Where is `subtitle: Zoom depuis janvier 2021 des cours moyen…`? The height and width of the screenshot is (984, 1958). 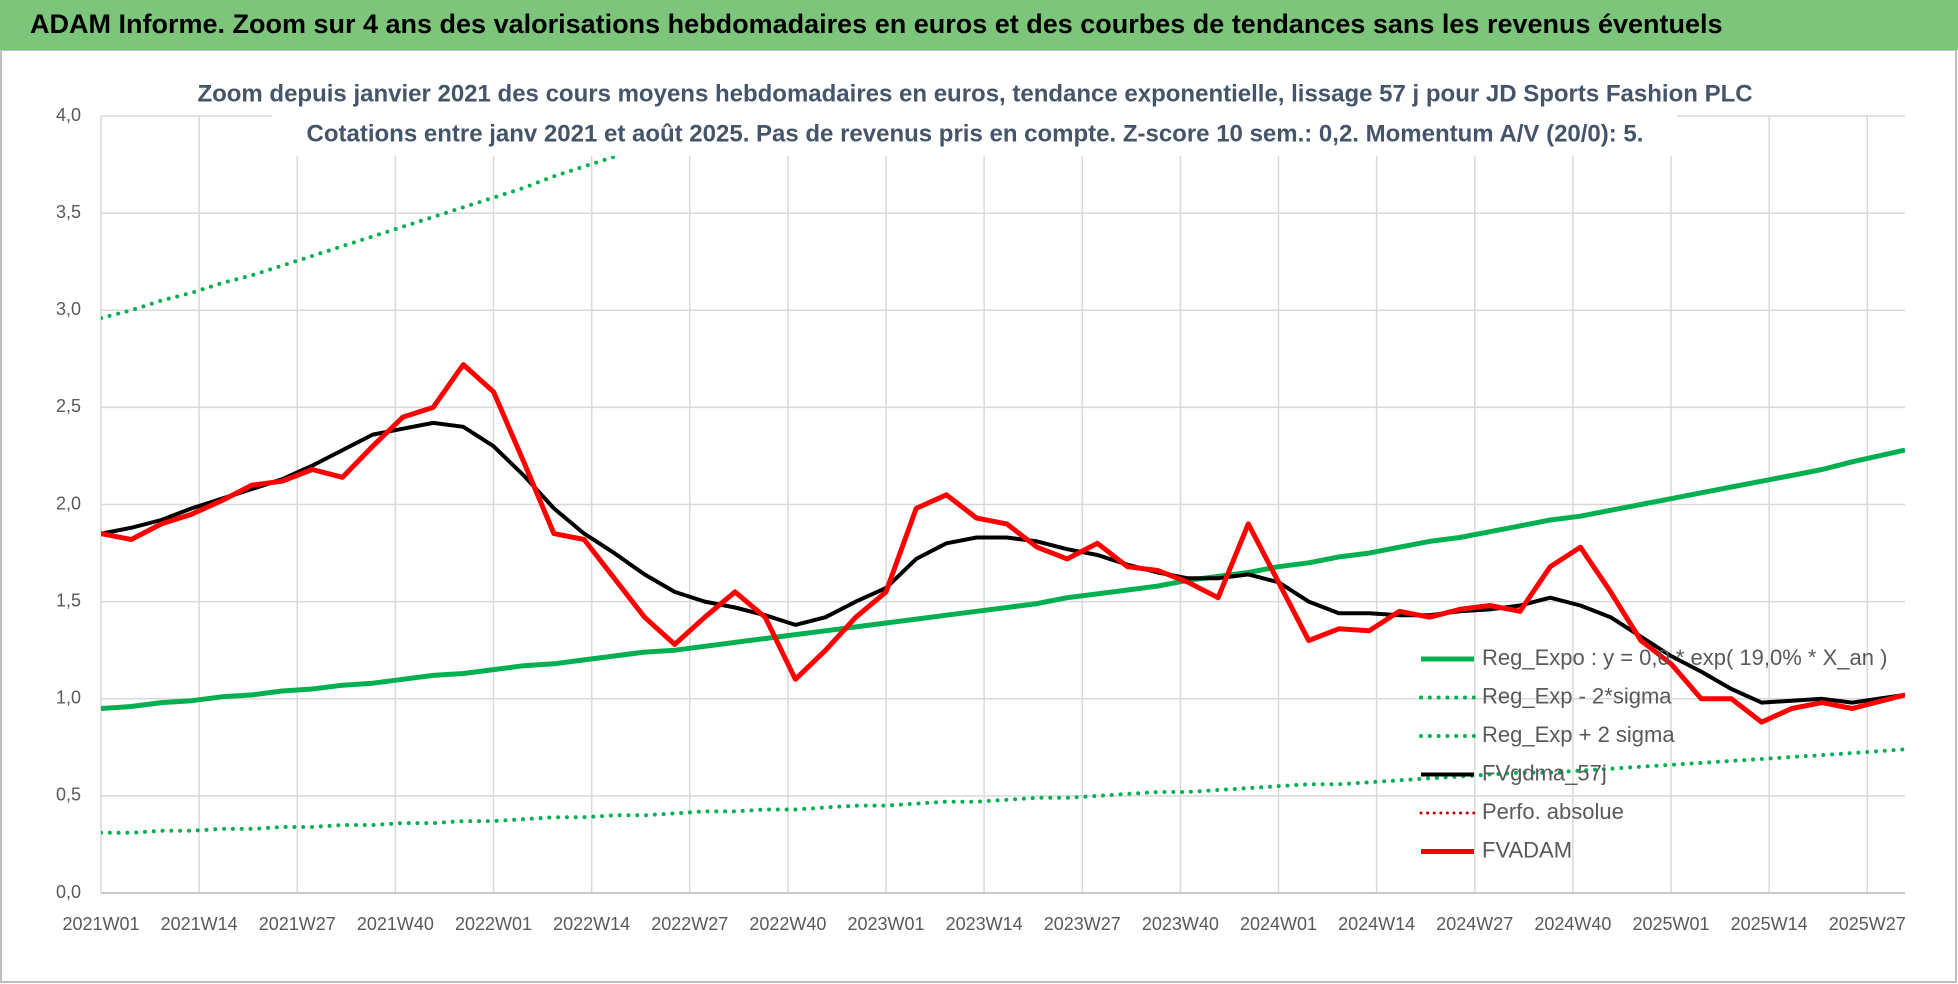
subtitle: Zoom depuis janvier 2021 des cours moyen… is located at coordinates (974, 93).